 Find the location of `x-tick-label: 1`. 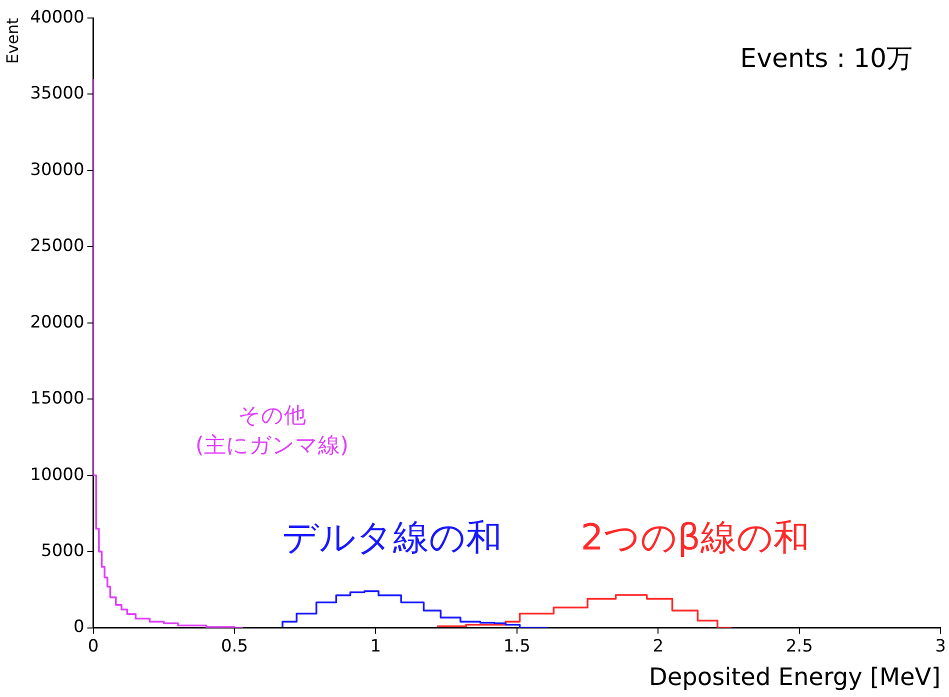

x-tick-label: 1 is located at coordinates (376, 646).